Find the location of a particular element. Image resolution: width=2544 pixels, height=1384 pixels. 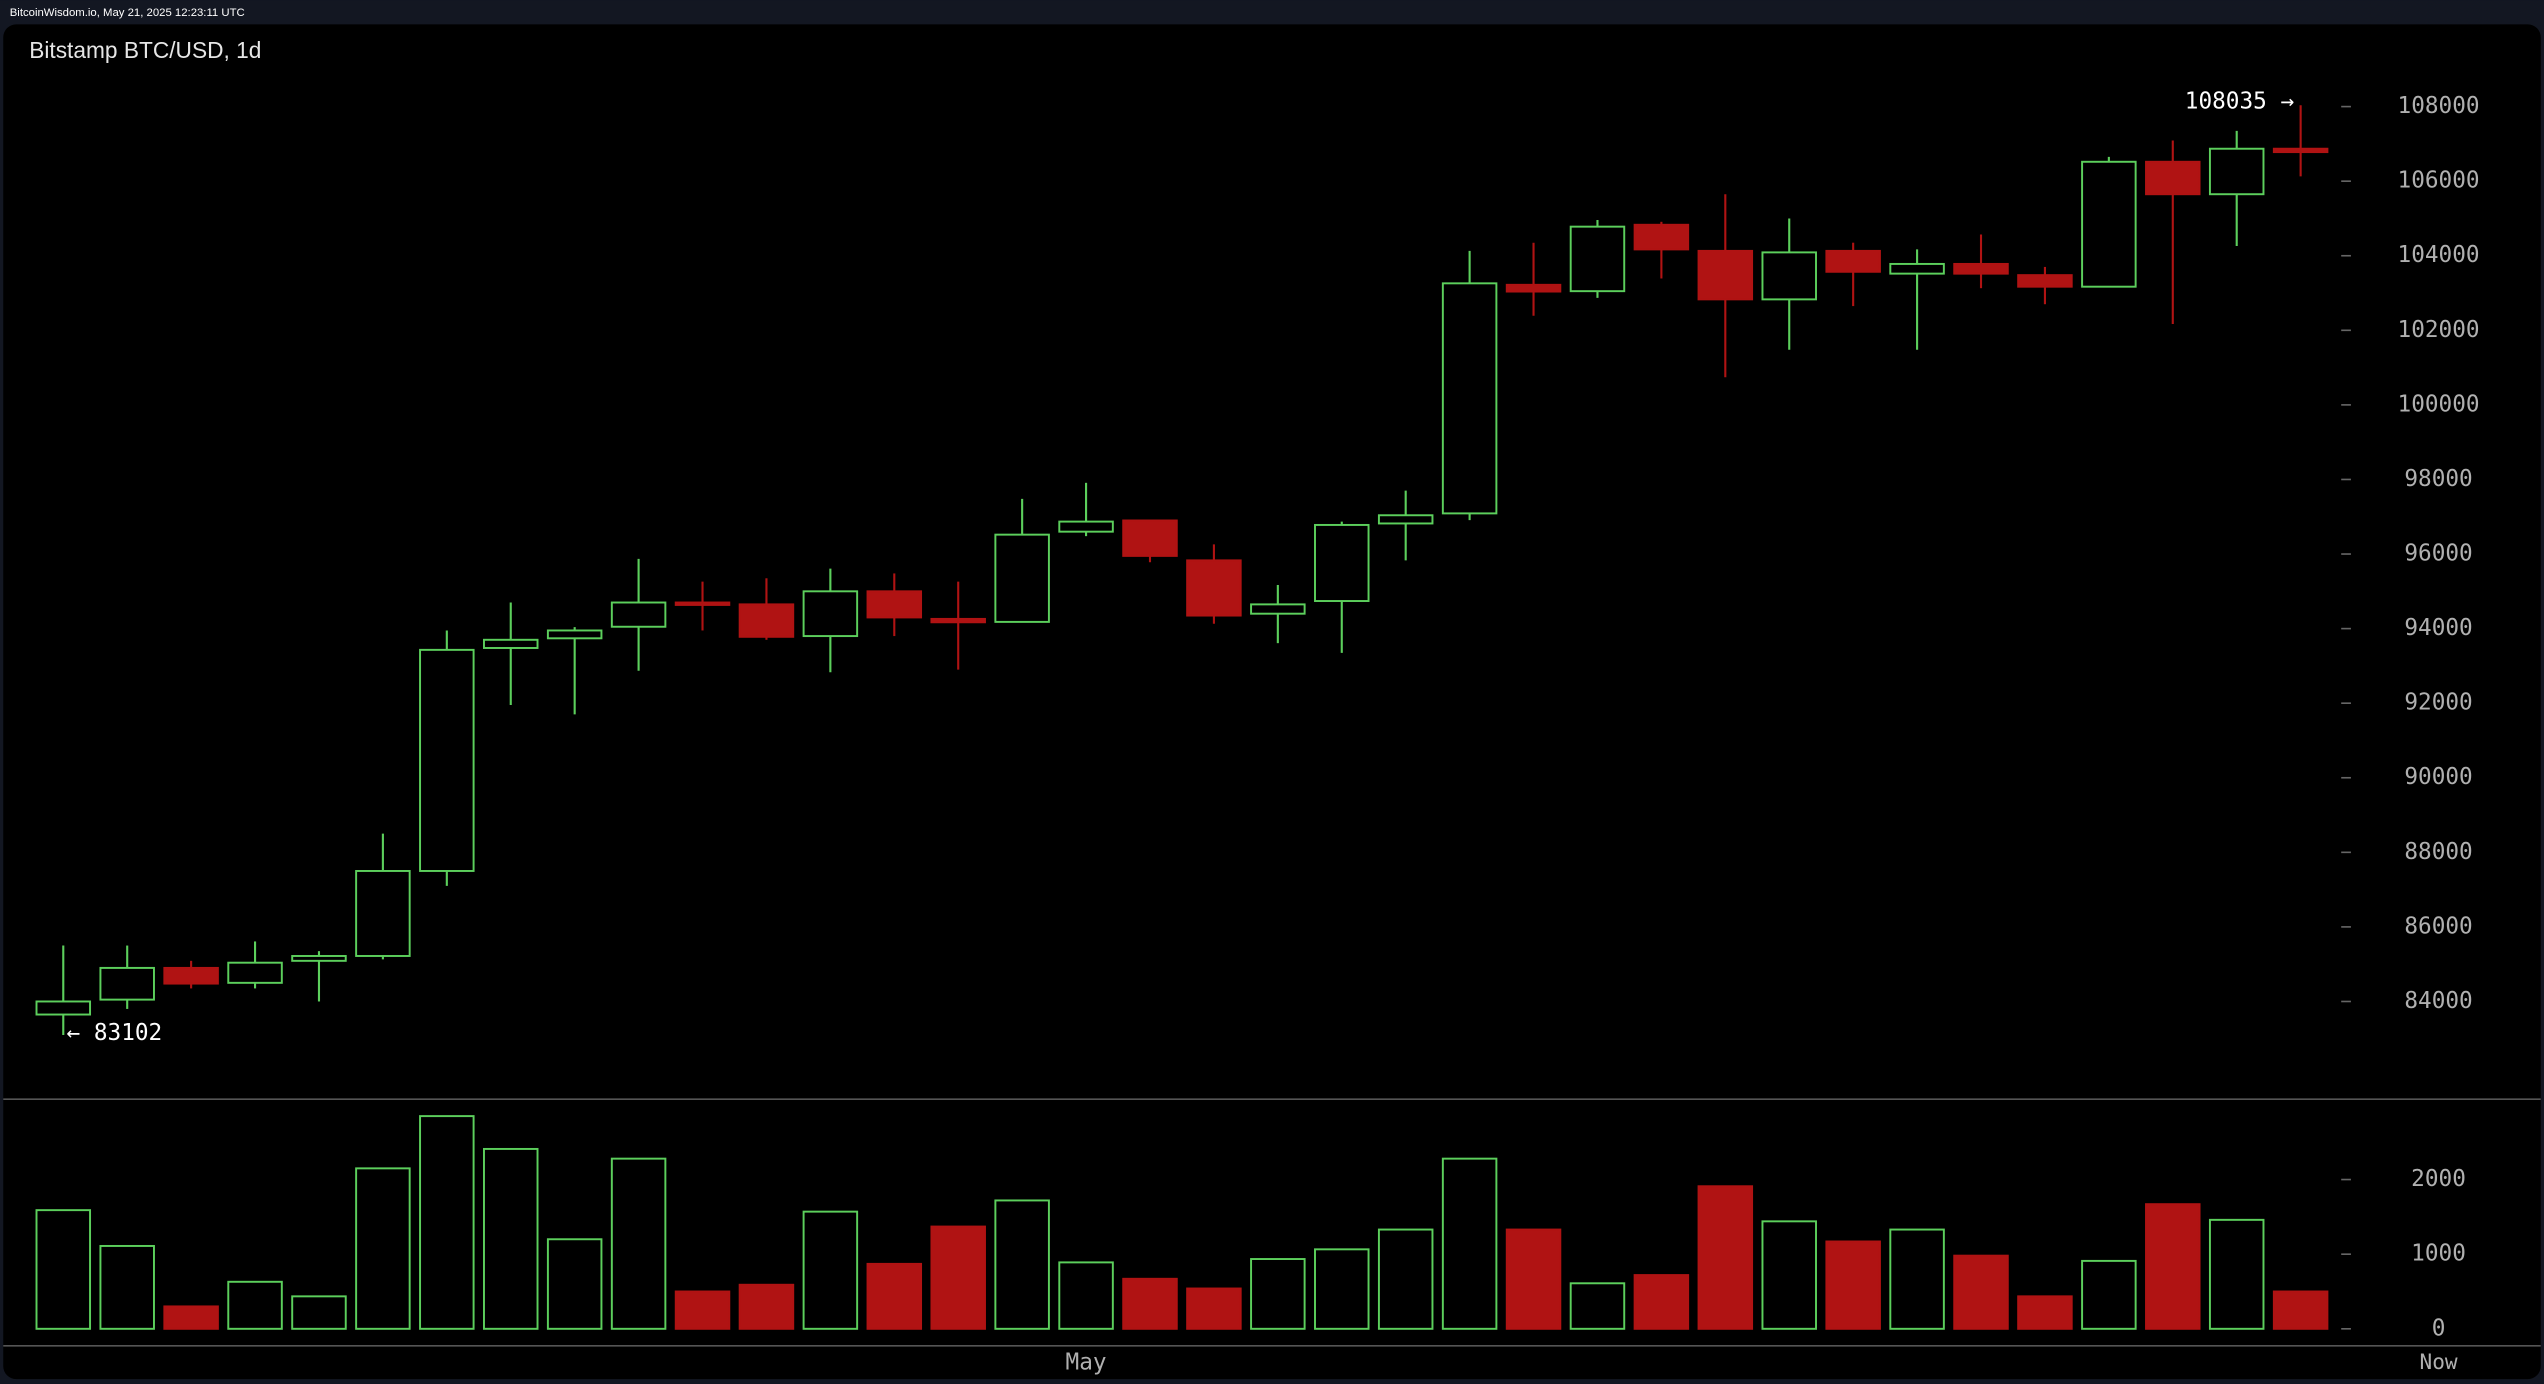

x-tick-label: May is located at coordinates (1086, 1362).